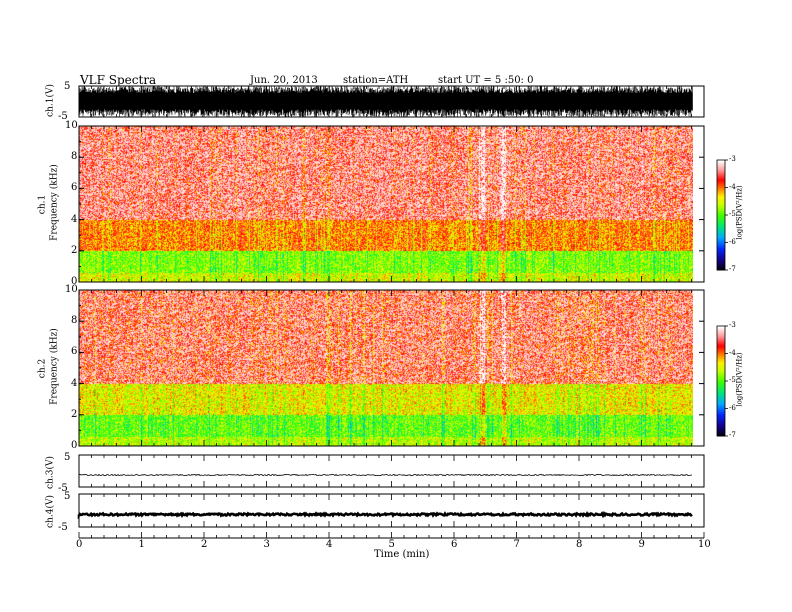 Image resolution: width=792 pixels, height=612 pixels. I want to click on colorbar2-tick-label: -6, so click(732, 407).